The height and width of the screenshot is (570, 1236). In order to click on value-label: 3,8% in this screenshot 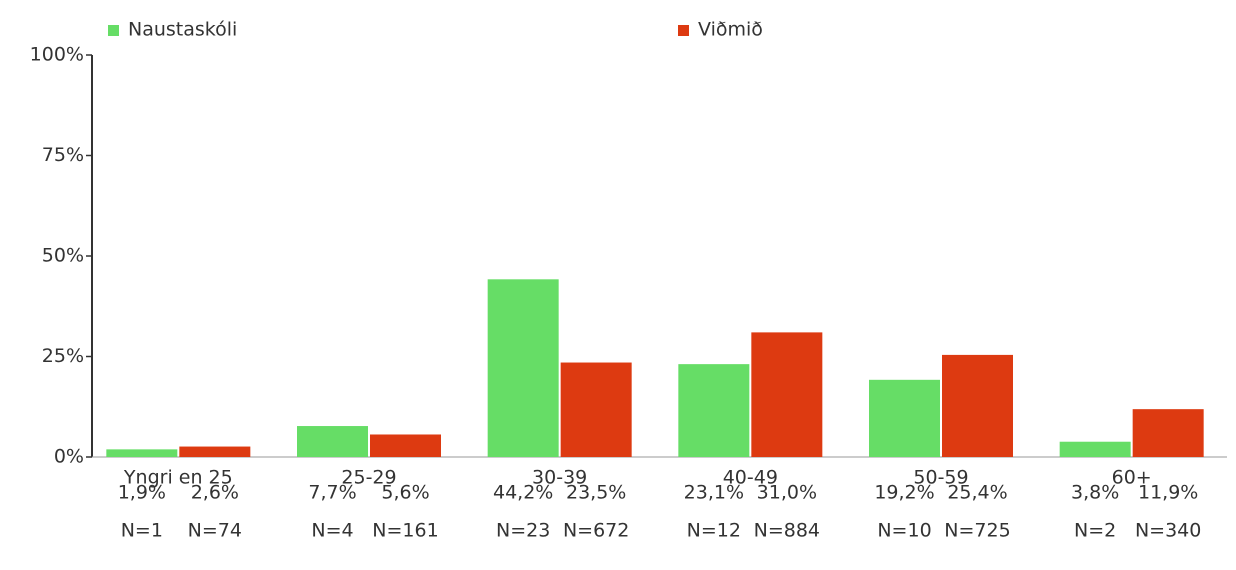, I will do `click(1095, 493)`.